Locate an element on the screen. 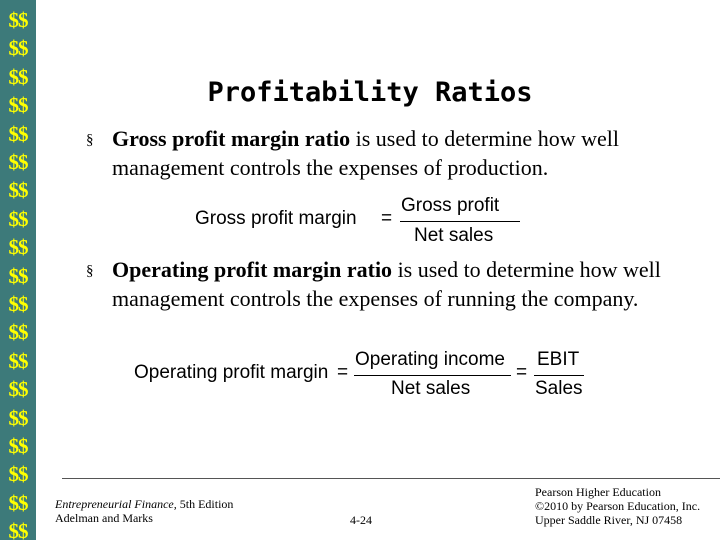 The height and width of the screenshot is (540, 720). footer-book-title: Entrepreneurial Finance, is located at coordinates (116, 504).